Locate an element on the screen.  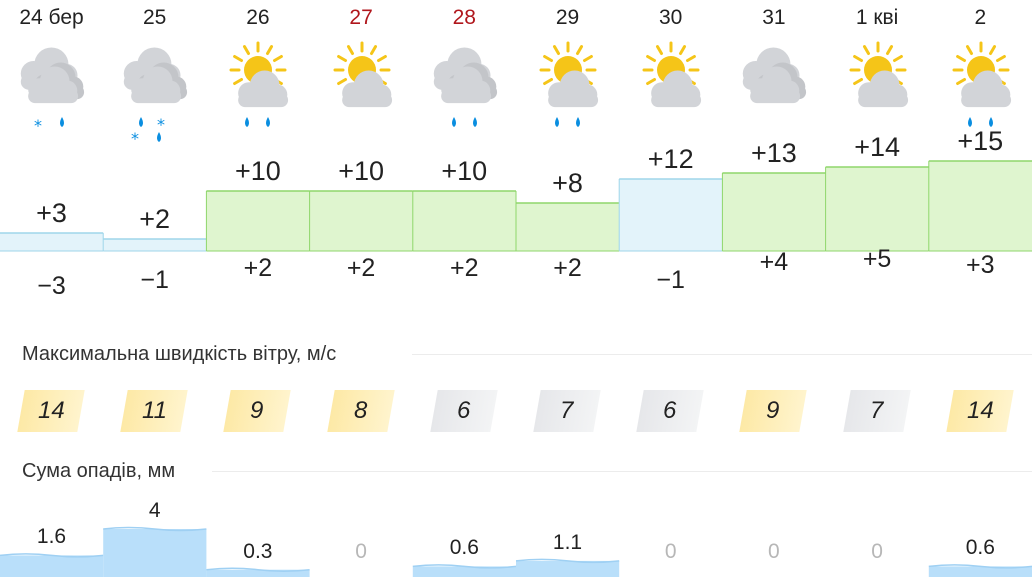
day-date: 29 is located at coordinates (567, 17).